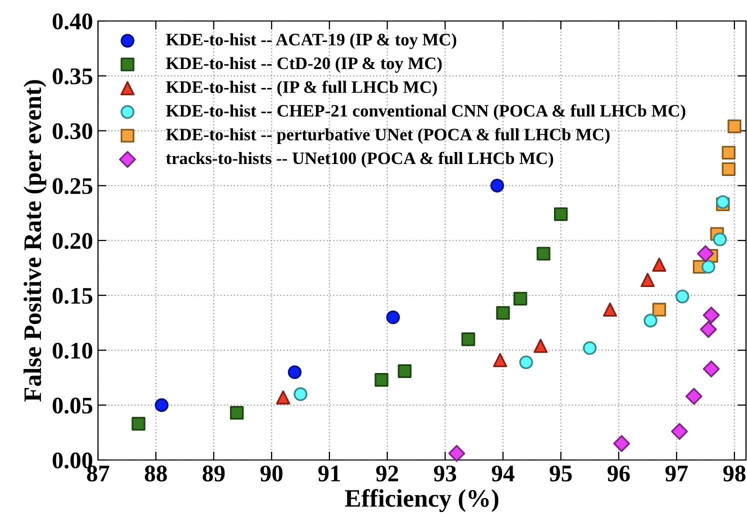 The width and height of the screenshot is (747, 513). Describe the element at coordinates (503, 474) in the screenshot. I see `x-tick-label: 94` at that location.